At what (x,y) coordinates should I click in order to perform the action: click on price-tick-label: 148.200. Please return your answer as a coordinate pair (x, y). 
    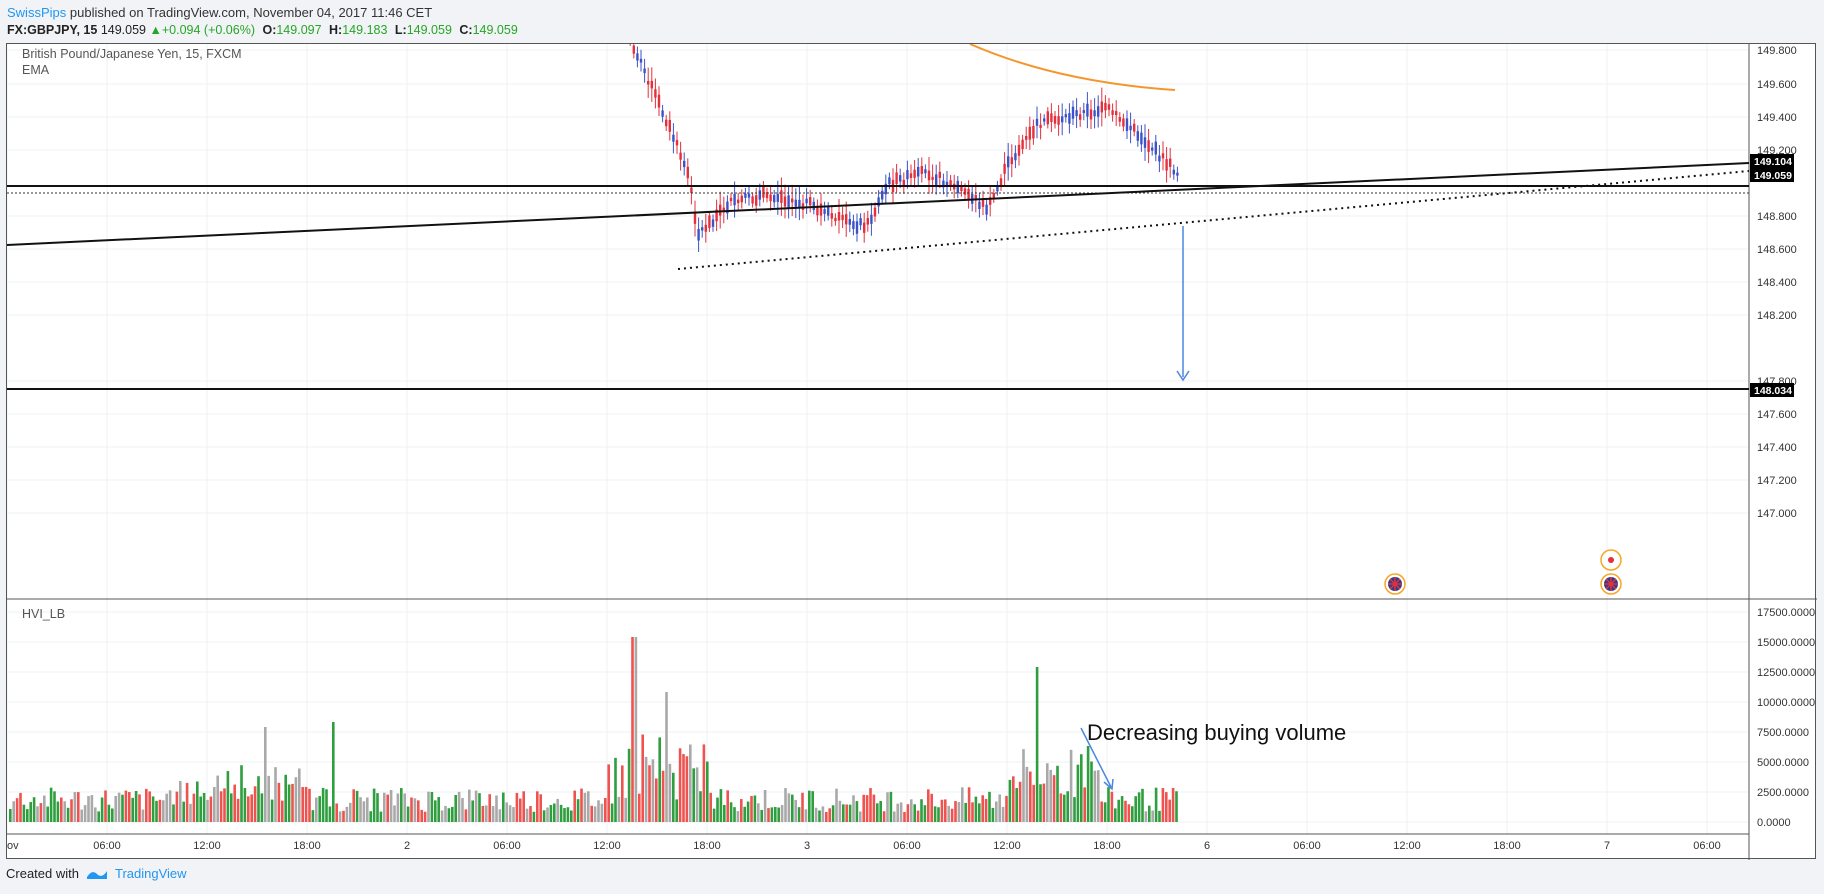
    Looking at the image, I should click on (1777, 316).